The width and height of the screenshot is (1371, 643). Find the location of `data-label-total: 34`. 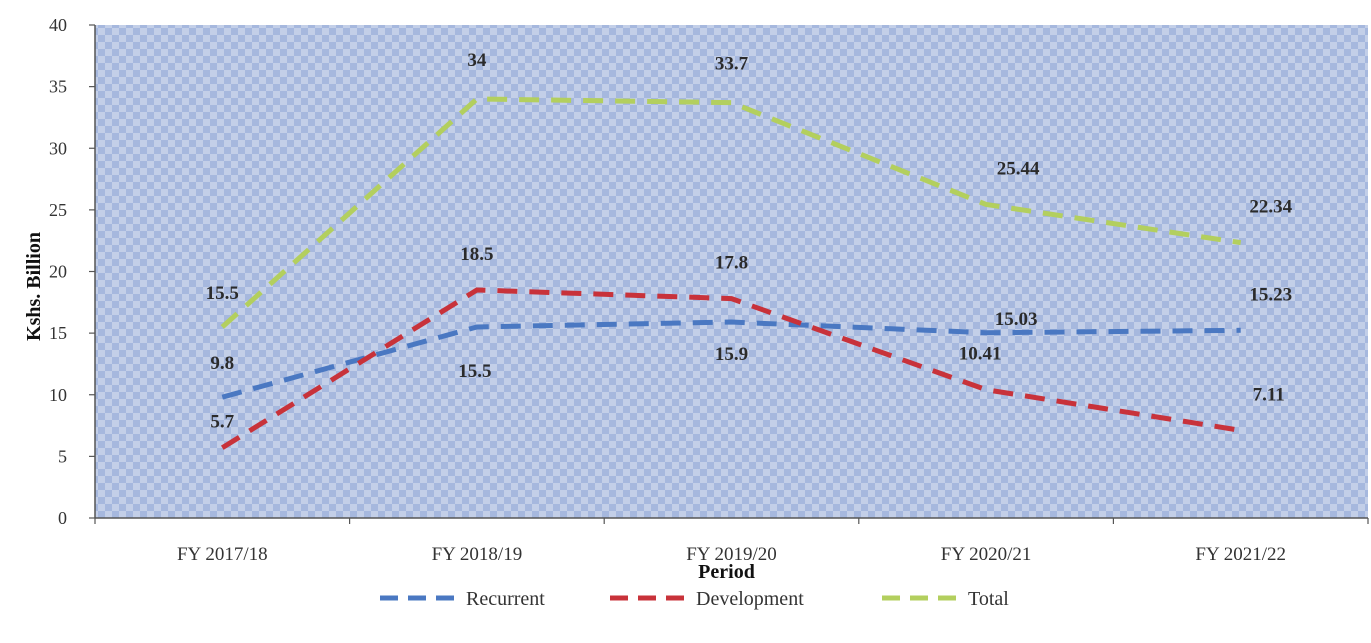

data-label-total: 34 is located at coordinates (477, 60).